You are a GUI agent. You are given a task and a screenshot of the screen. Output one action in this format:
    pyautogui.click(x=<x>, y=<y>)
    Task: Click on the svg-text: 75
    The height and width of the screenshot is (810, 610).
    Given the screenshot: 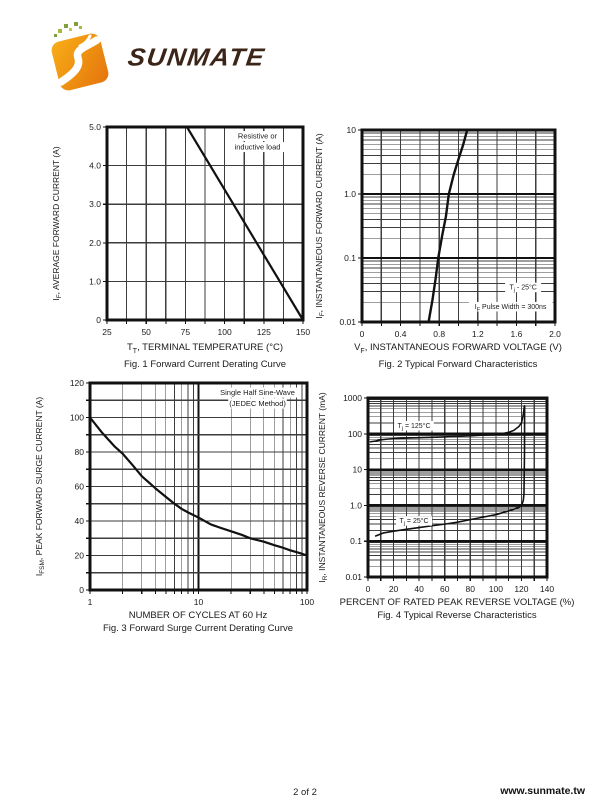 What is the action you would take?
    pyautogui.click(x=186, y=332)
    